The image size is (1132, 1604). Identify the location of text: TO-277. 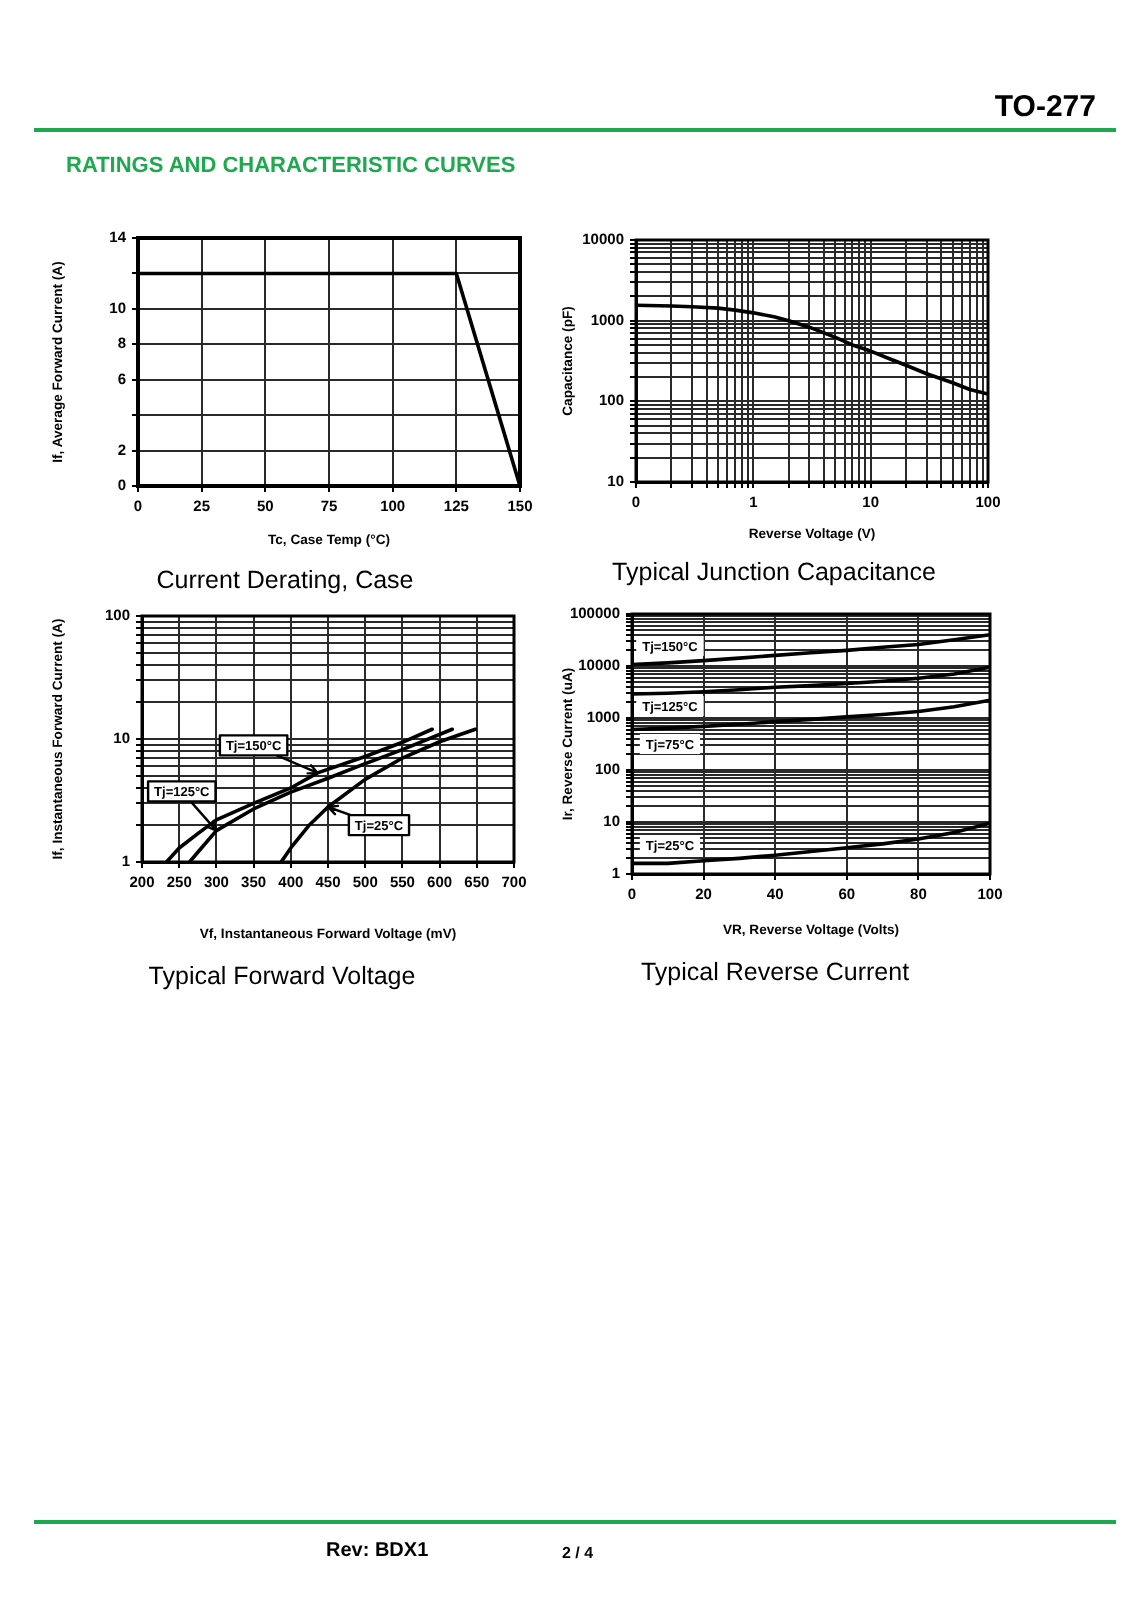
(1045, 107).